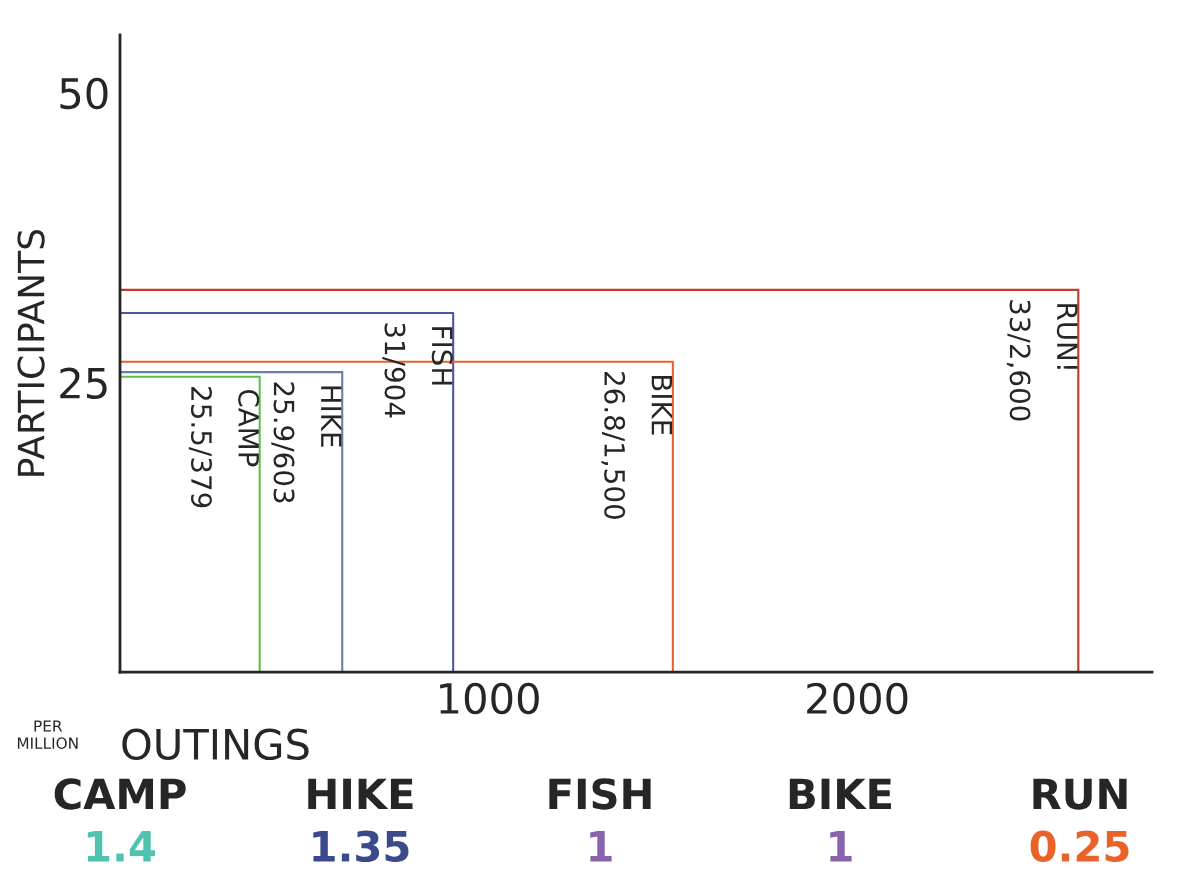  What do you see at coordinates (331, 416) in the screenshot?
I see `text: HIKE` at bounding box center [331, 416].